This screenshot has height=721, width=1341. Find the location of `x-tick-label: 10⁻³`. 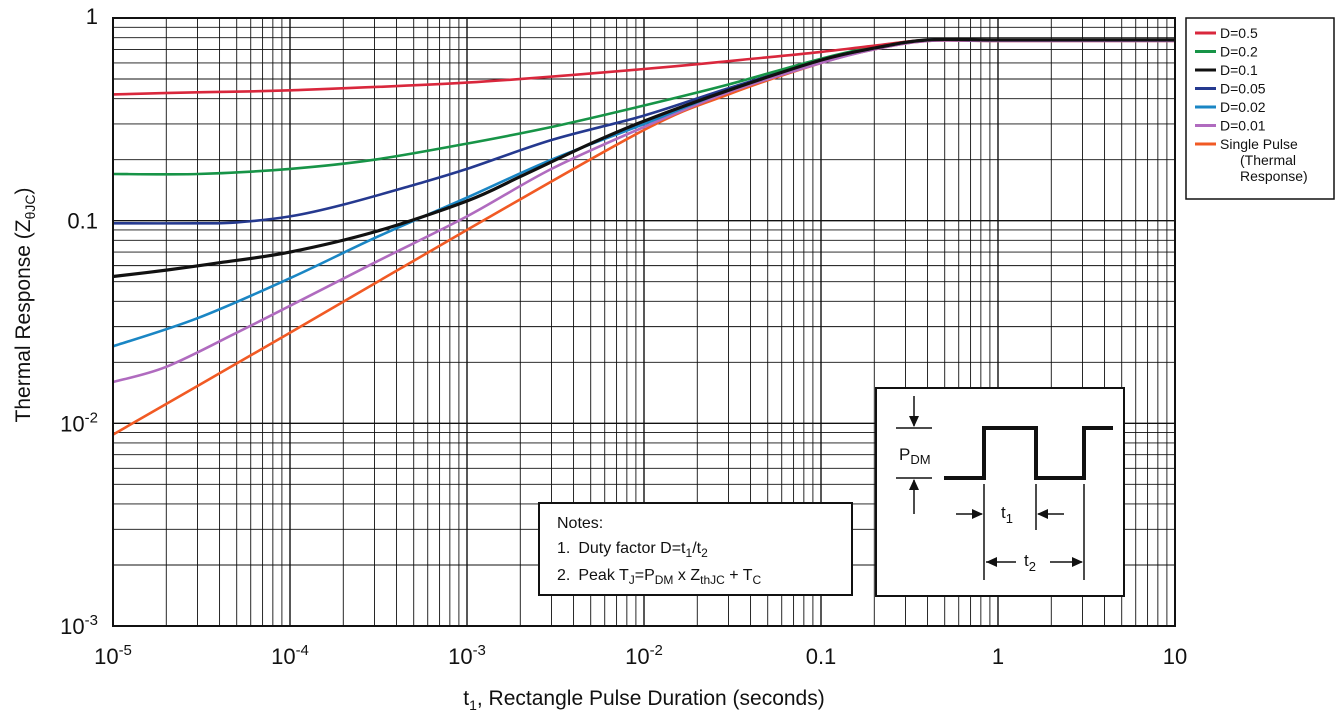

x-tick-label: 10⁻³ is located at coordinates (467, 655).